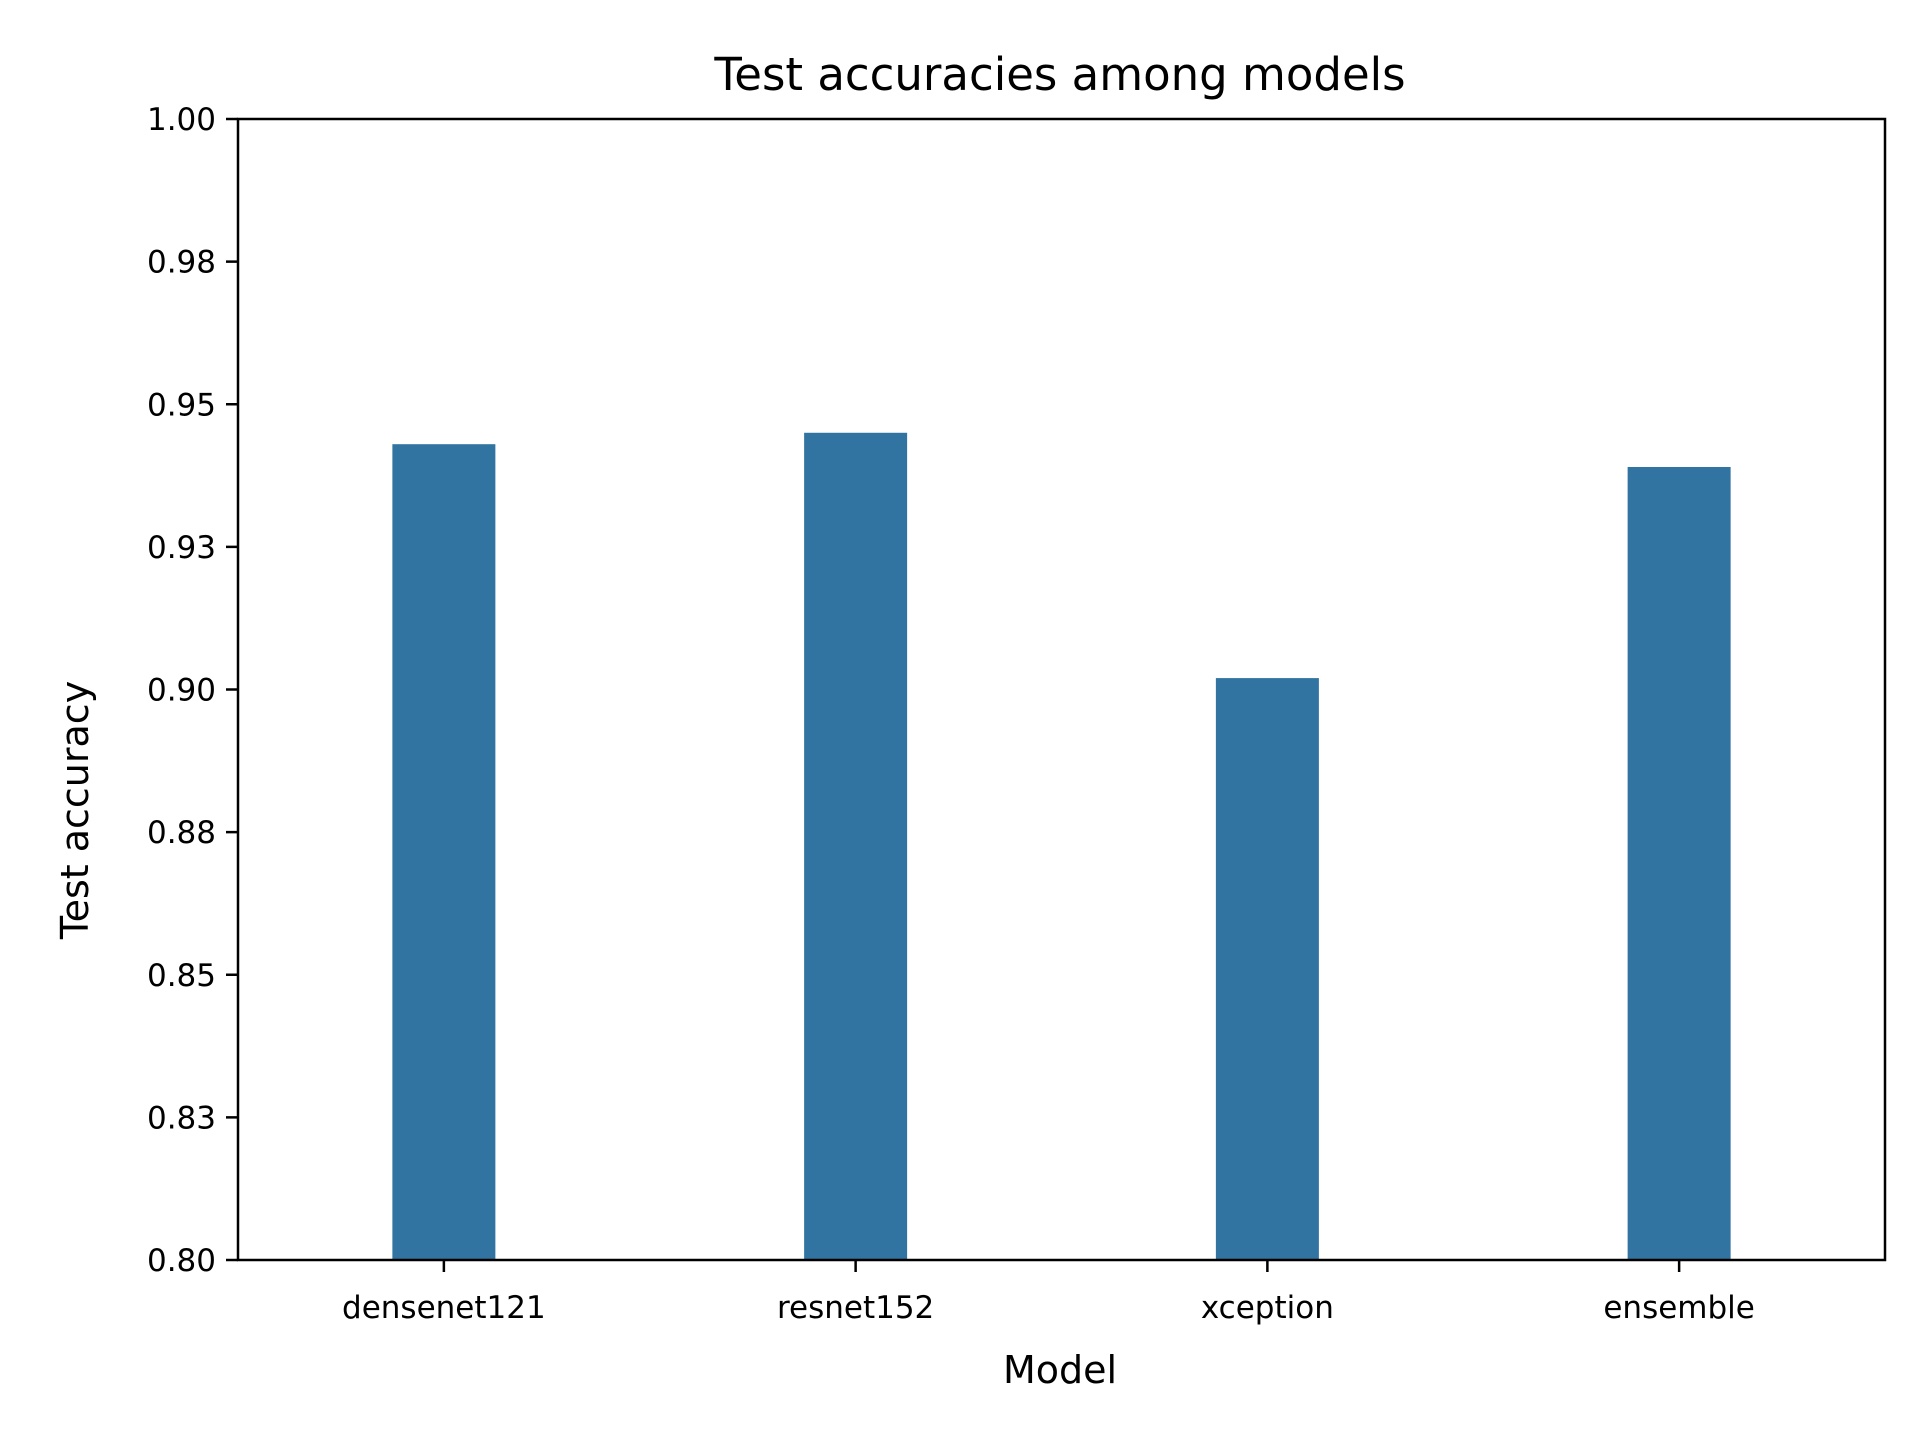  I want to click on bar-ensemble, so click(1679, 863).